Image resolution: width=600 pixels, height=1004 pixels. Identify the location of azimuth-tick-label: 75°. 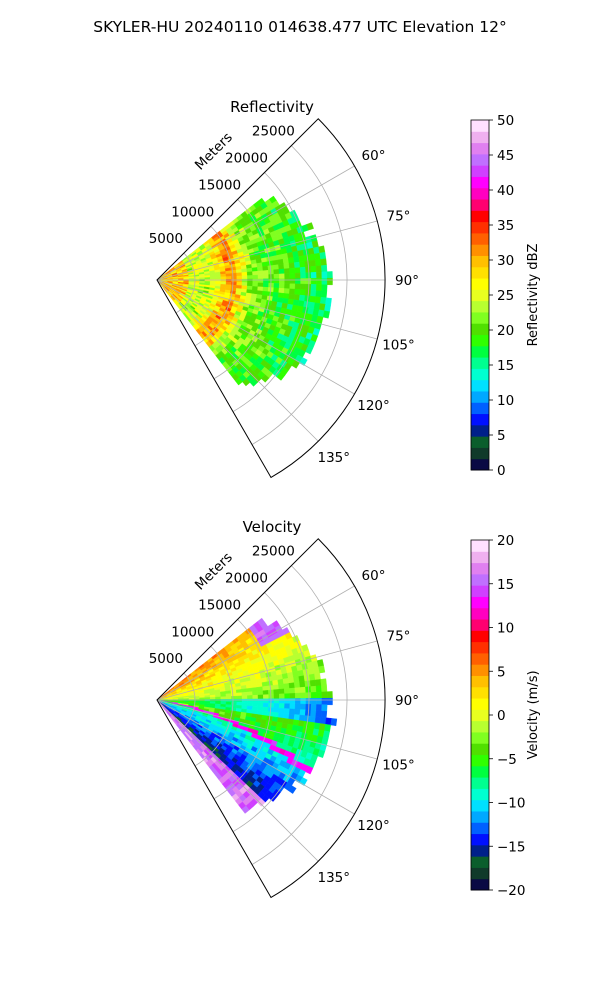
(399, 216).